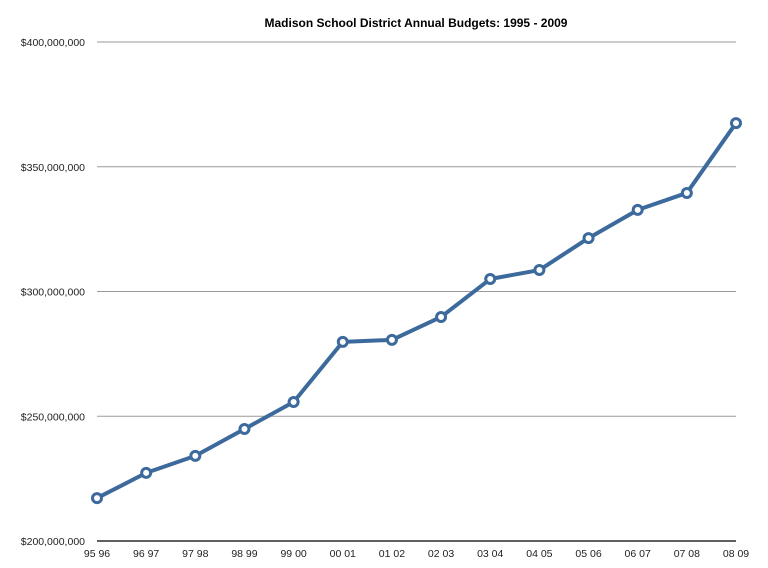  Describe the element at coordinates (146, 554) in the screenshot. I see `x-tick-label: 96 97` at that location.